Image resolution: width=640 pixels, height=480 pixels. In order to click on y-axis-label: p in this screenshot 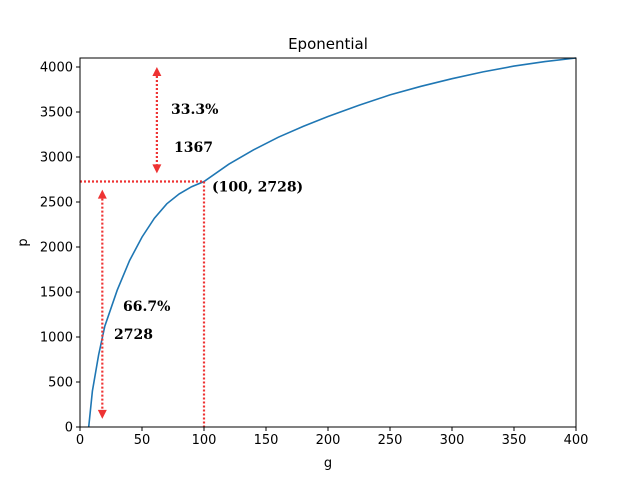, I will do `click(23, 242)`.